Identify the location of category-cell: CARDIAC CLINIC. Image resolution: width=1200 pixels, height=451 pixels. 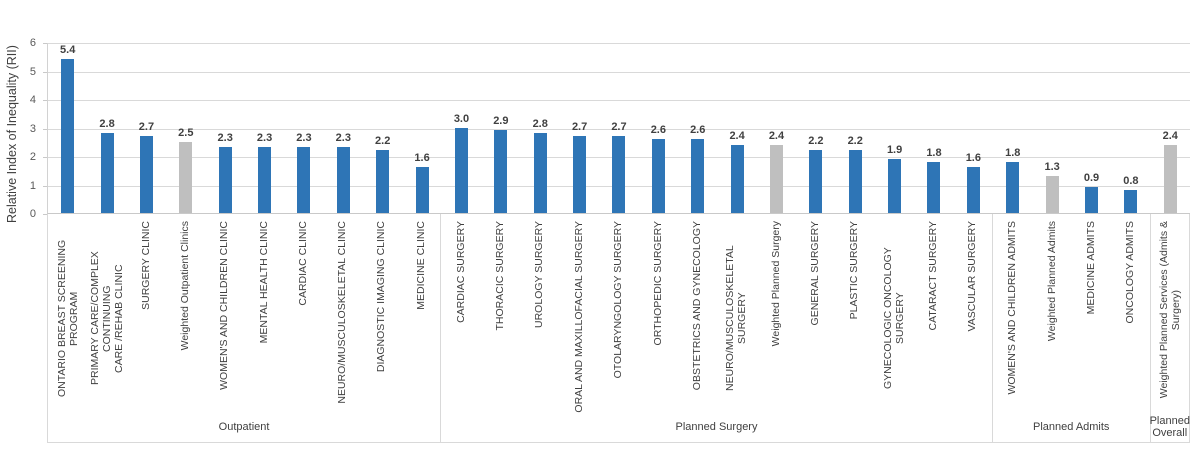
(302, 315).